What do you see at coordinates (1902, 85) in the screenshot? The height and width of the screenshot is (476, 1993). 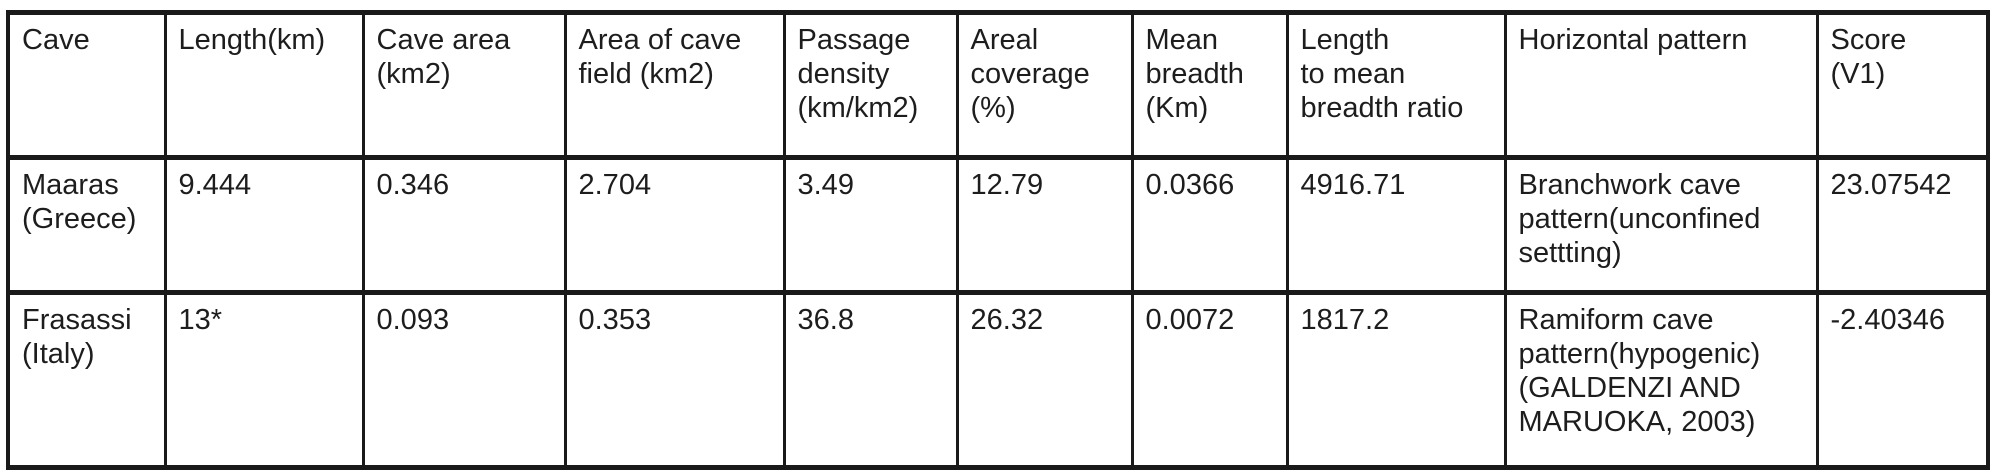 I see `col-header-score: Score (V1)` at bounding box center [1902, 85].